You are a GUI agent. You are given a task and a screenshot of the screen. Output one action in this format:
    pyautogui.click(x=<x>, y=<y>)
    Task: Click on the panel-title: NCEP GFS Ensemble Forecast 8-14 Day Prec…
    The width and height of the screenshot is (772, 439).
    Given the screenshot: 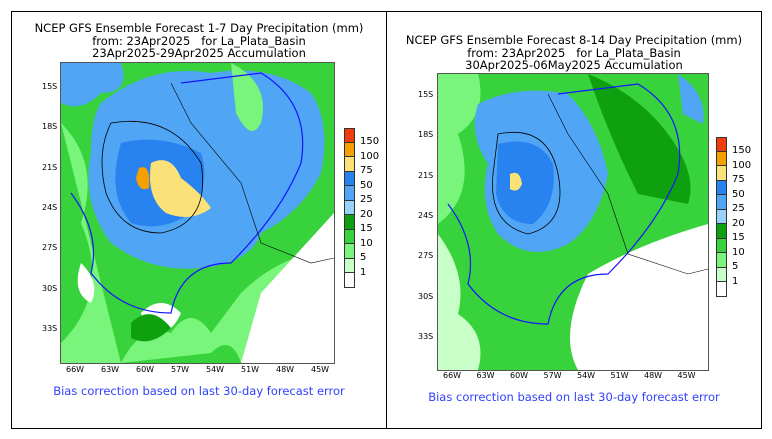 What is the action you would take?
    pyautogui.click(x=574, y=52)
    